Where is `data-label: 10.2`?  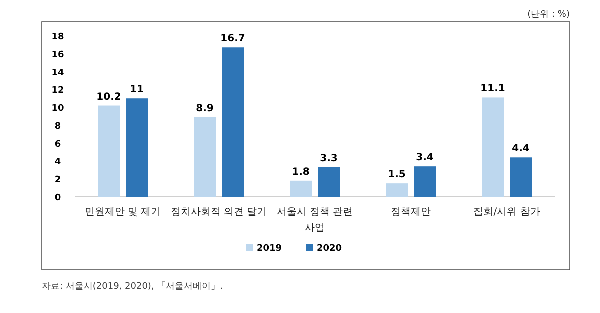
data-label: 10.2 is located at coordinates (109, 97).